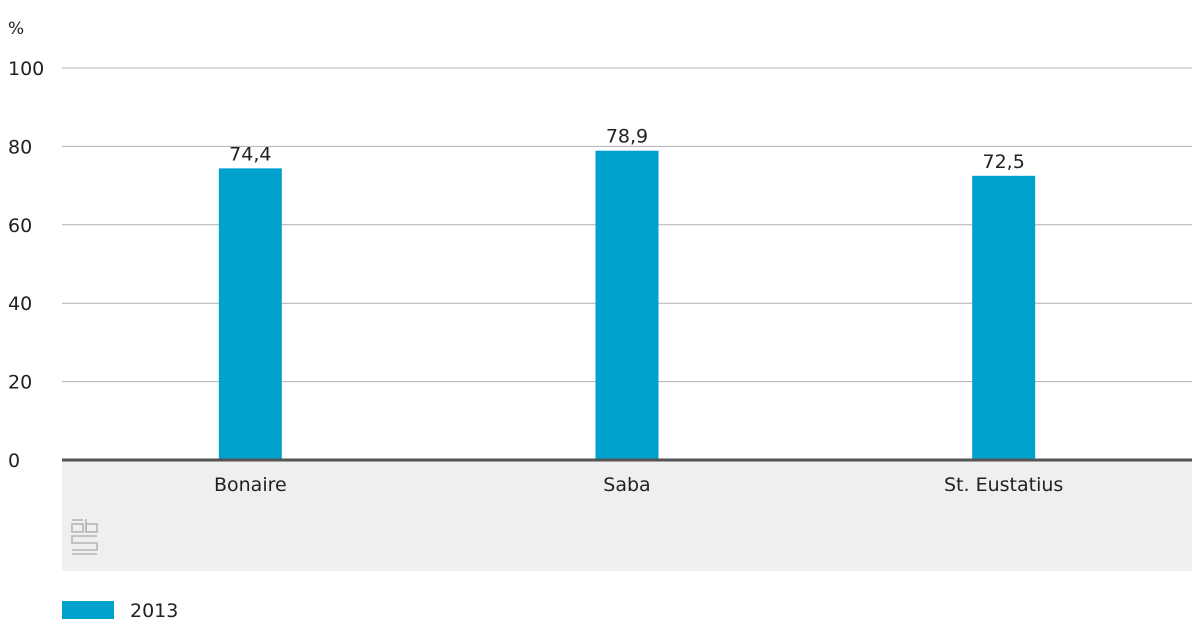  I want to click on x-axis-labels: Bonaire Saba St. Eustatius, so click(638, 485).